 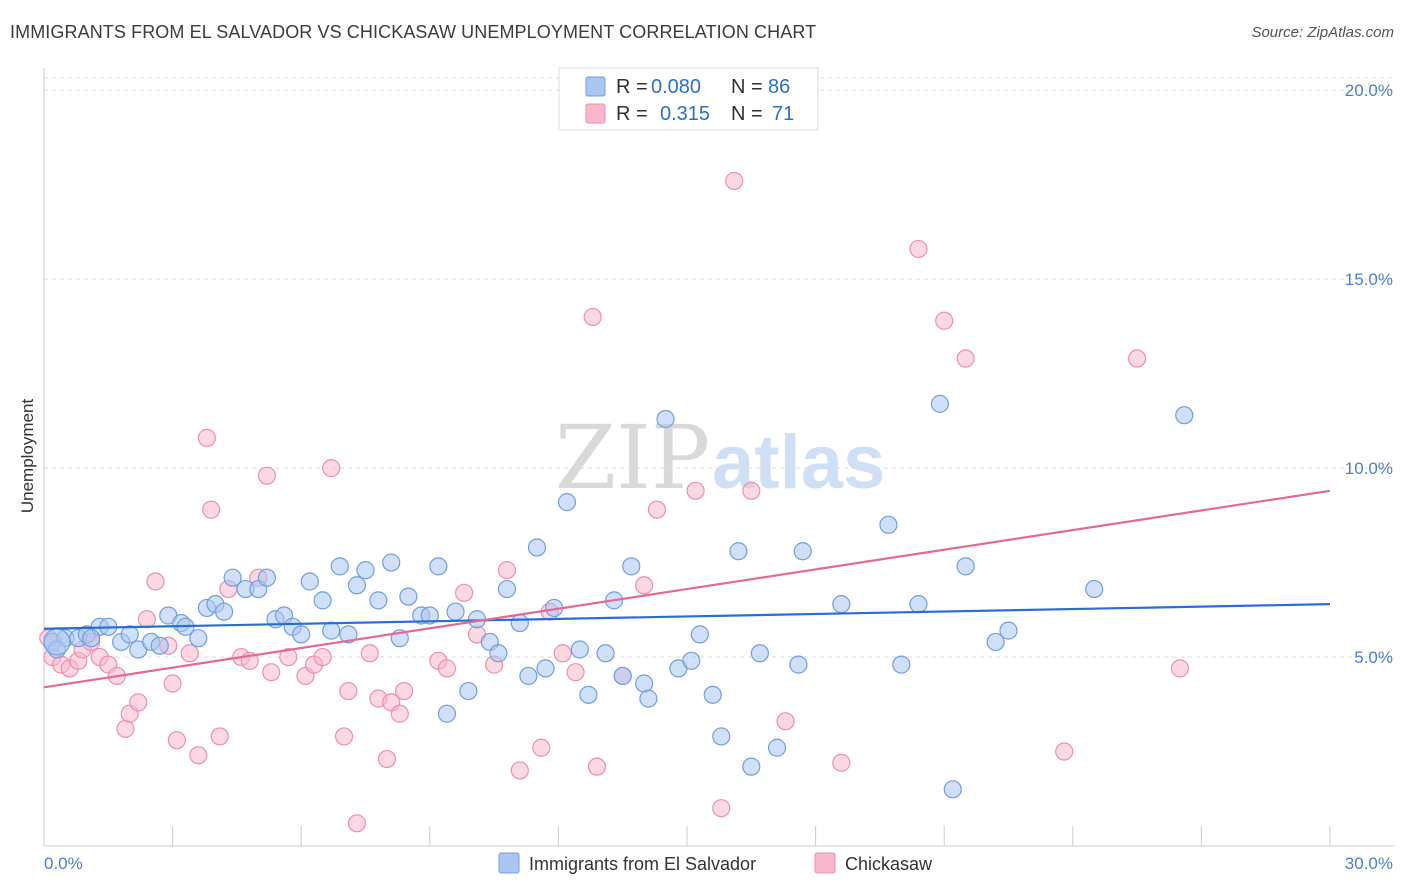 I want to click on el-salvador-trend-line, so click(x=687, y=616).